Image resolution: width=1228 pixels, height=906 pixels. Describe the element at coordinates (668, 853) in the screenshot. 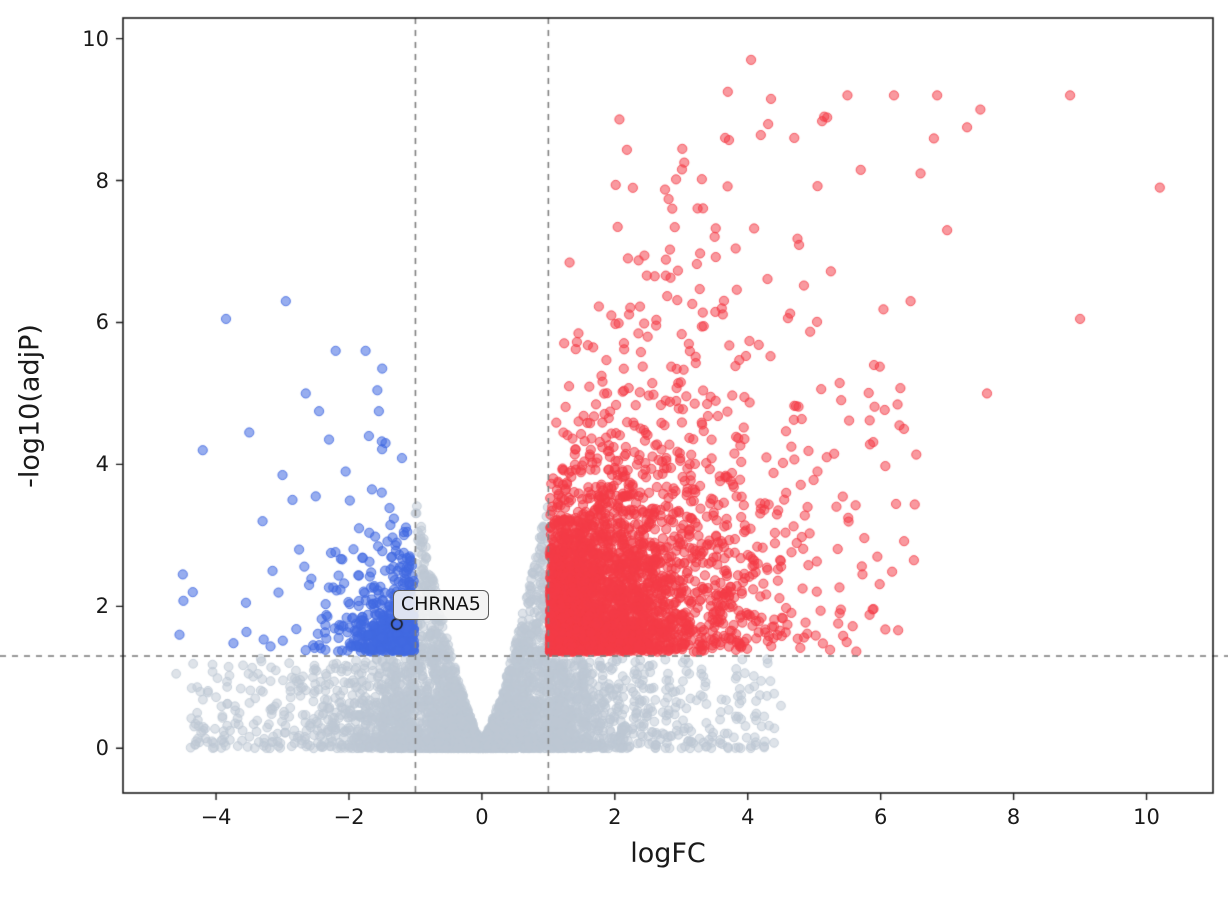

I see `x-axis-label: logFC` at that location.